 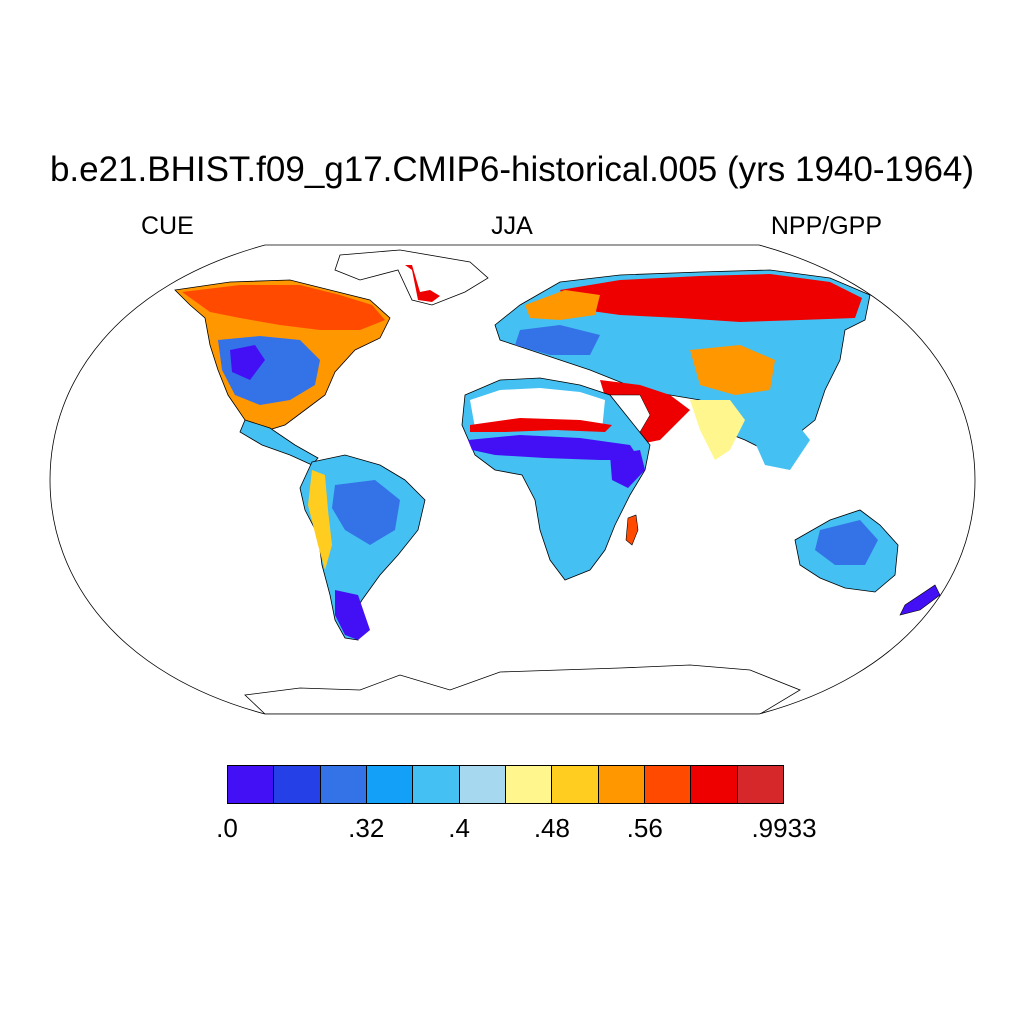 What do you see at coordinates (551, 828) in the screenshot?
I see `colorbar-label: .48` at bounding box center [551, 828].